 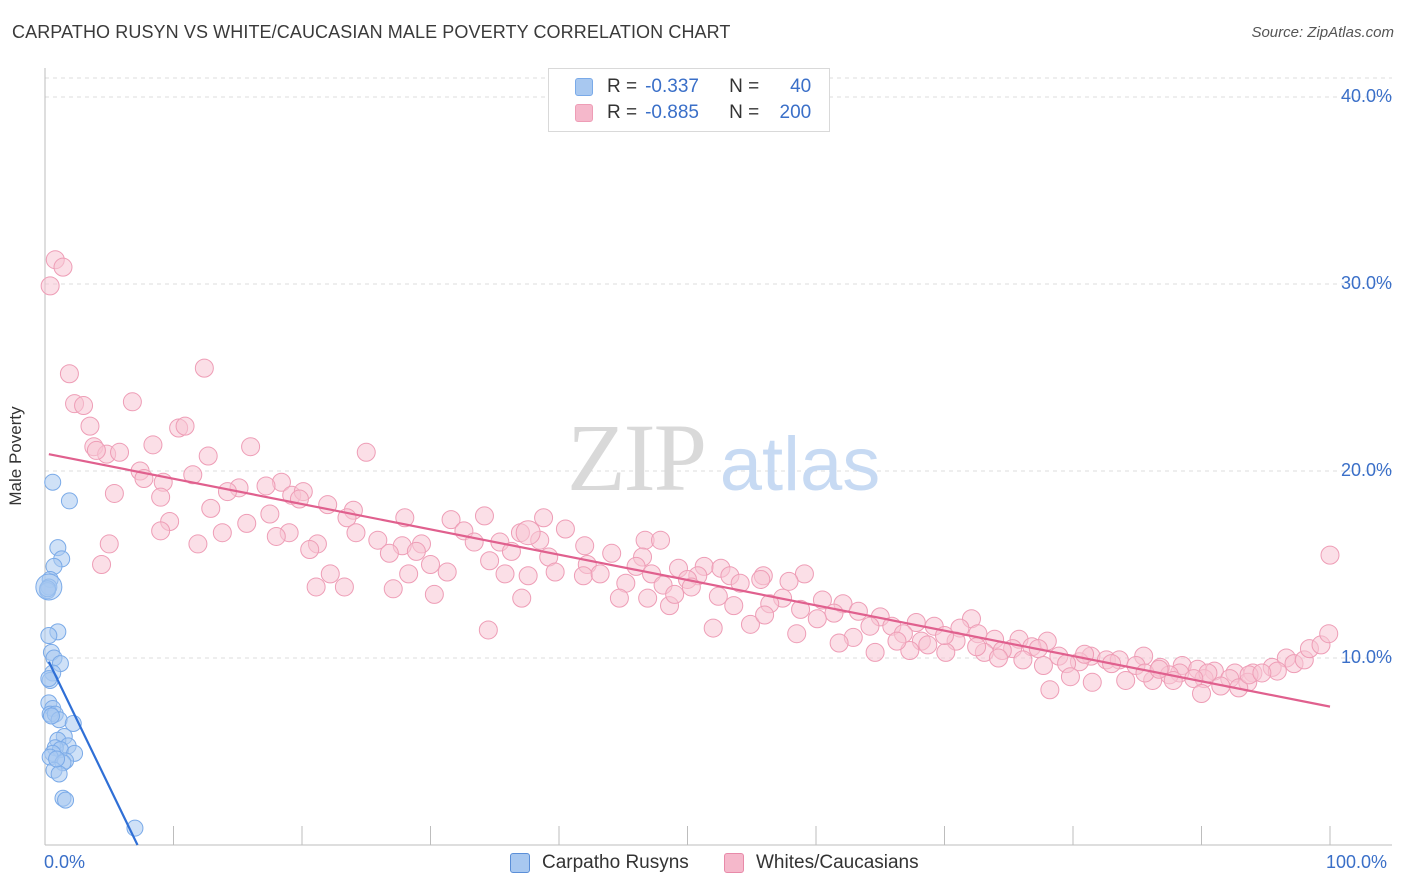 What do you see at coordinates (801, 86) in the screenshot?
I see `legend-n-value: 40` at bounding box center [801, 86].